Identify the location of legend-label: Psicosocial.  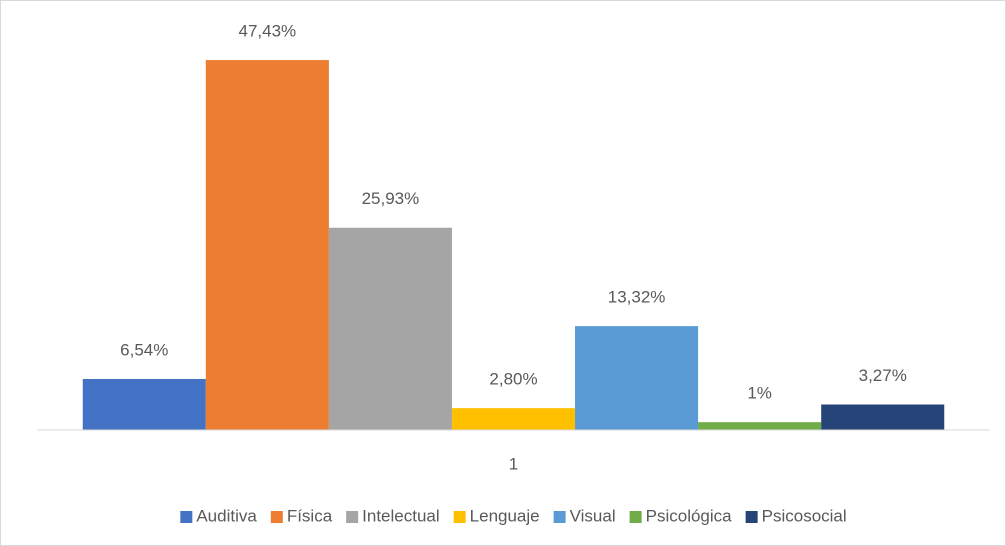
(804, 515).